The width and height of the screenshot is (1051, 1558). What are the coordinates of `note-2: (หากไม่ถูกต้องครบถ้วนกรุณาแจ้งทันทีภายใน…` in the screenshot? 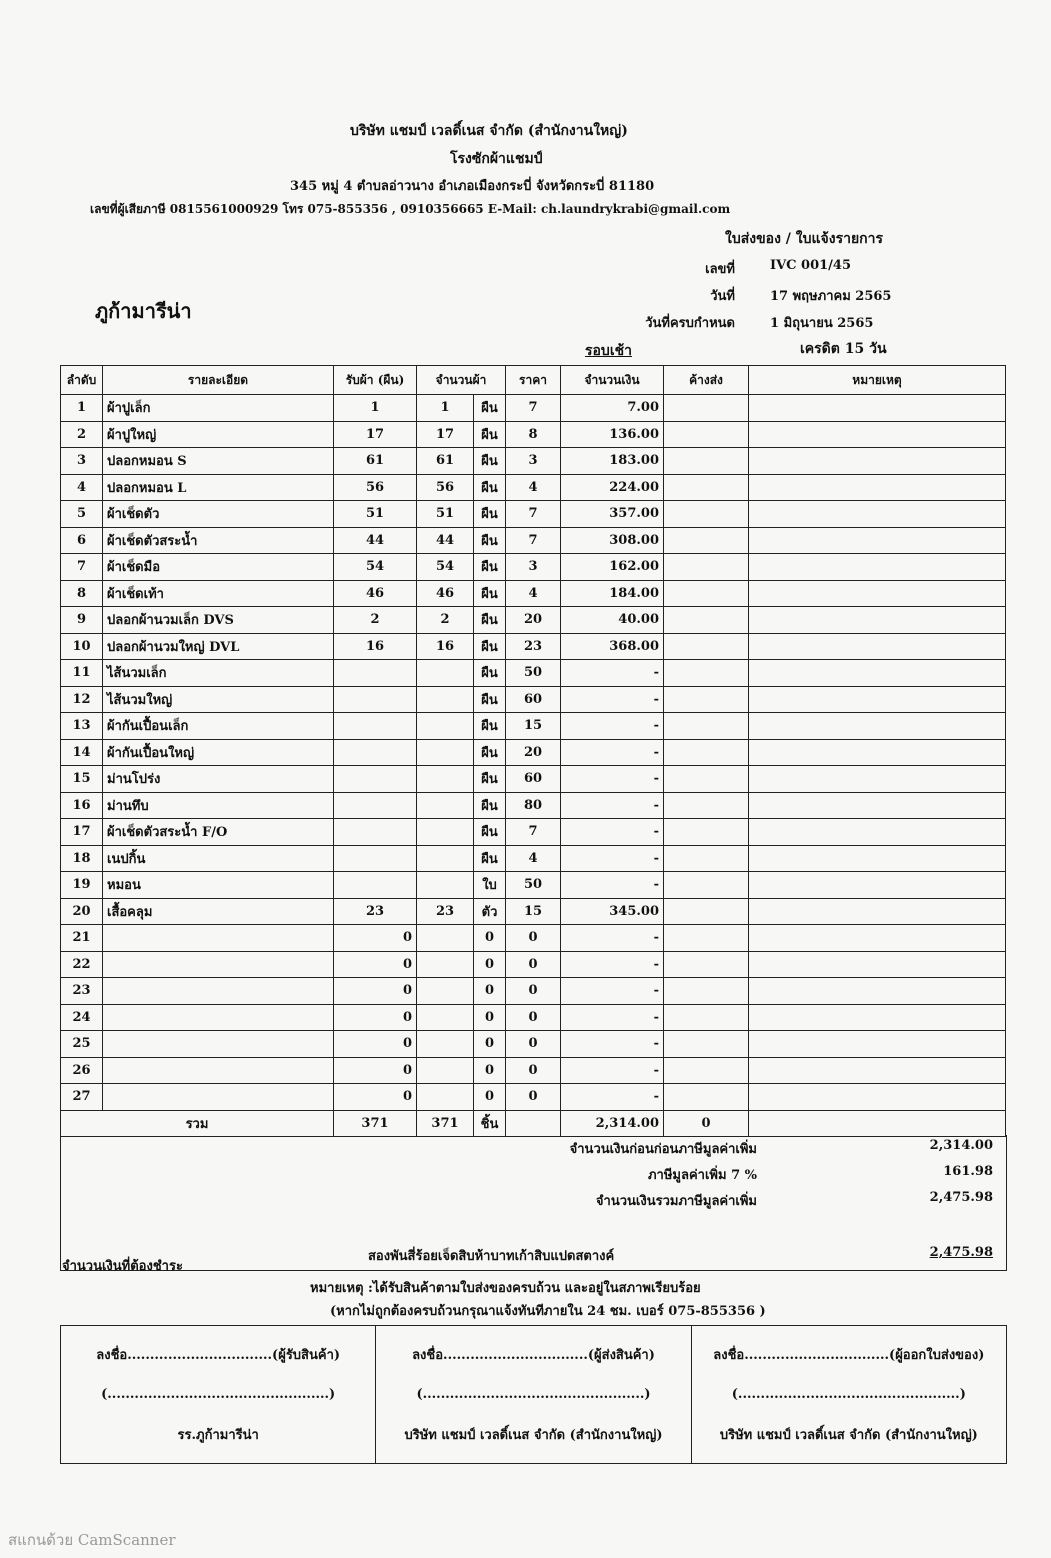 It's located at (548, 1311).